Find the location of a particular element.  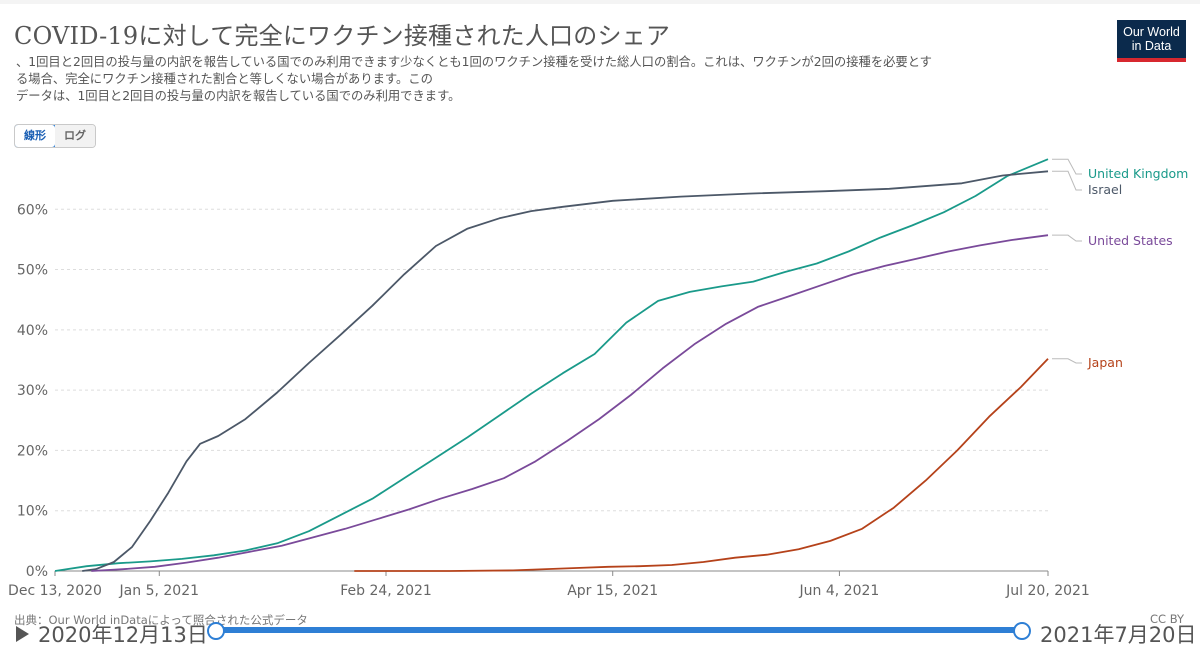

label-leader-united-kingdom is located at coordinates (1067, 166).